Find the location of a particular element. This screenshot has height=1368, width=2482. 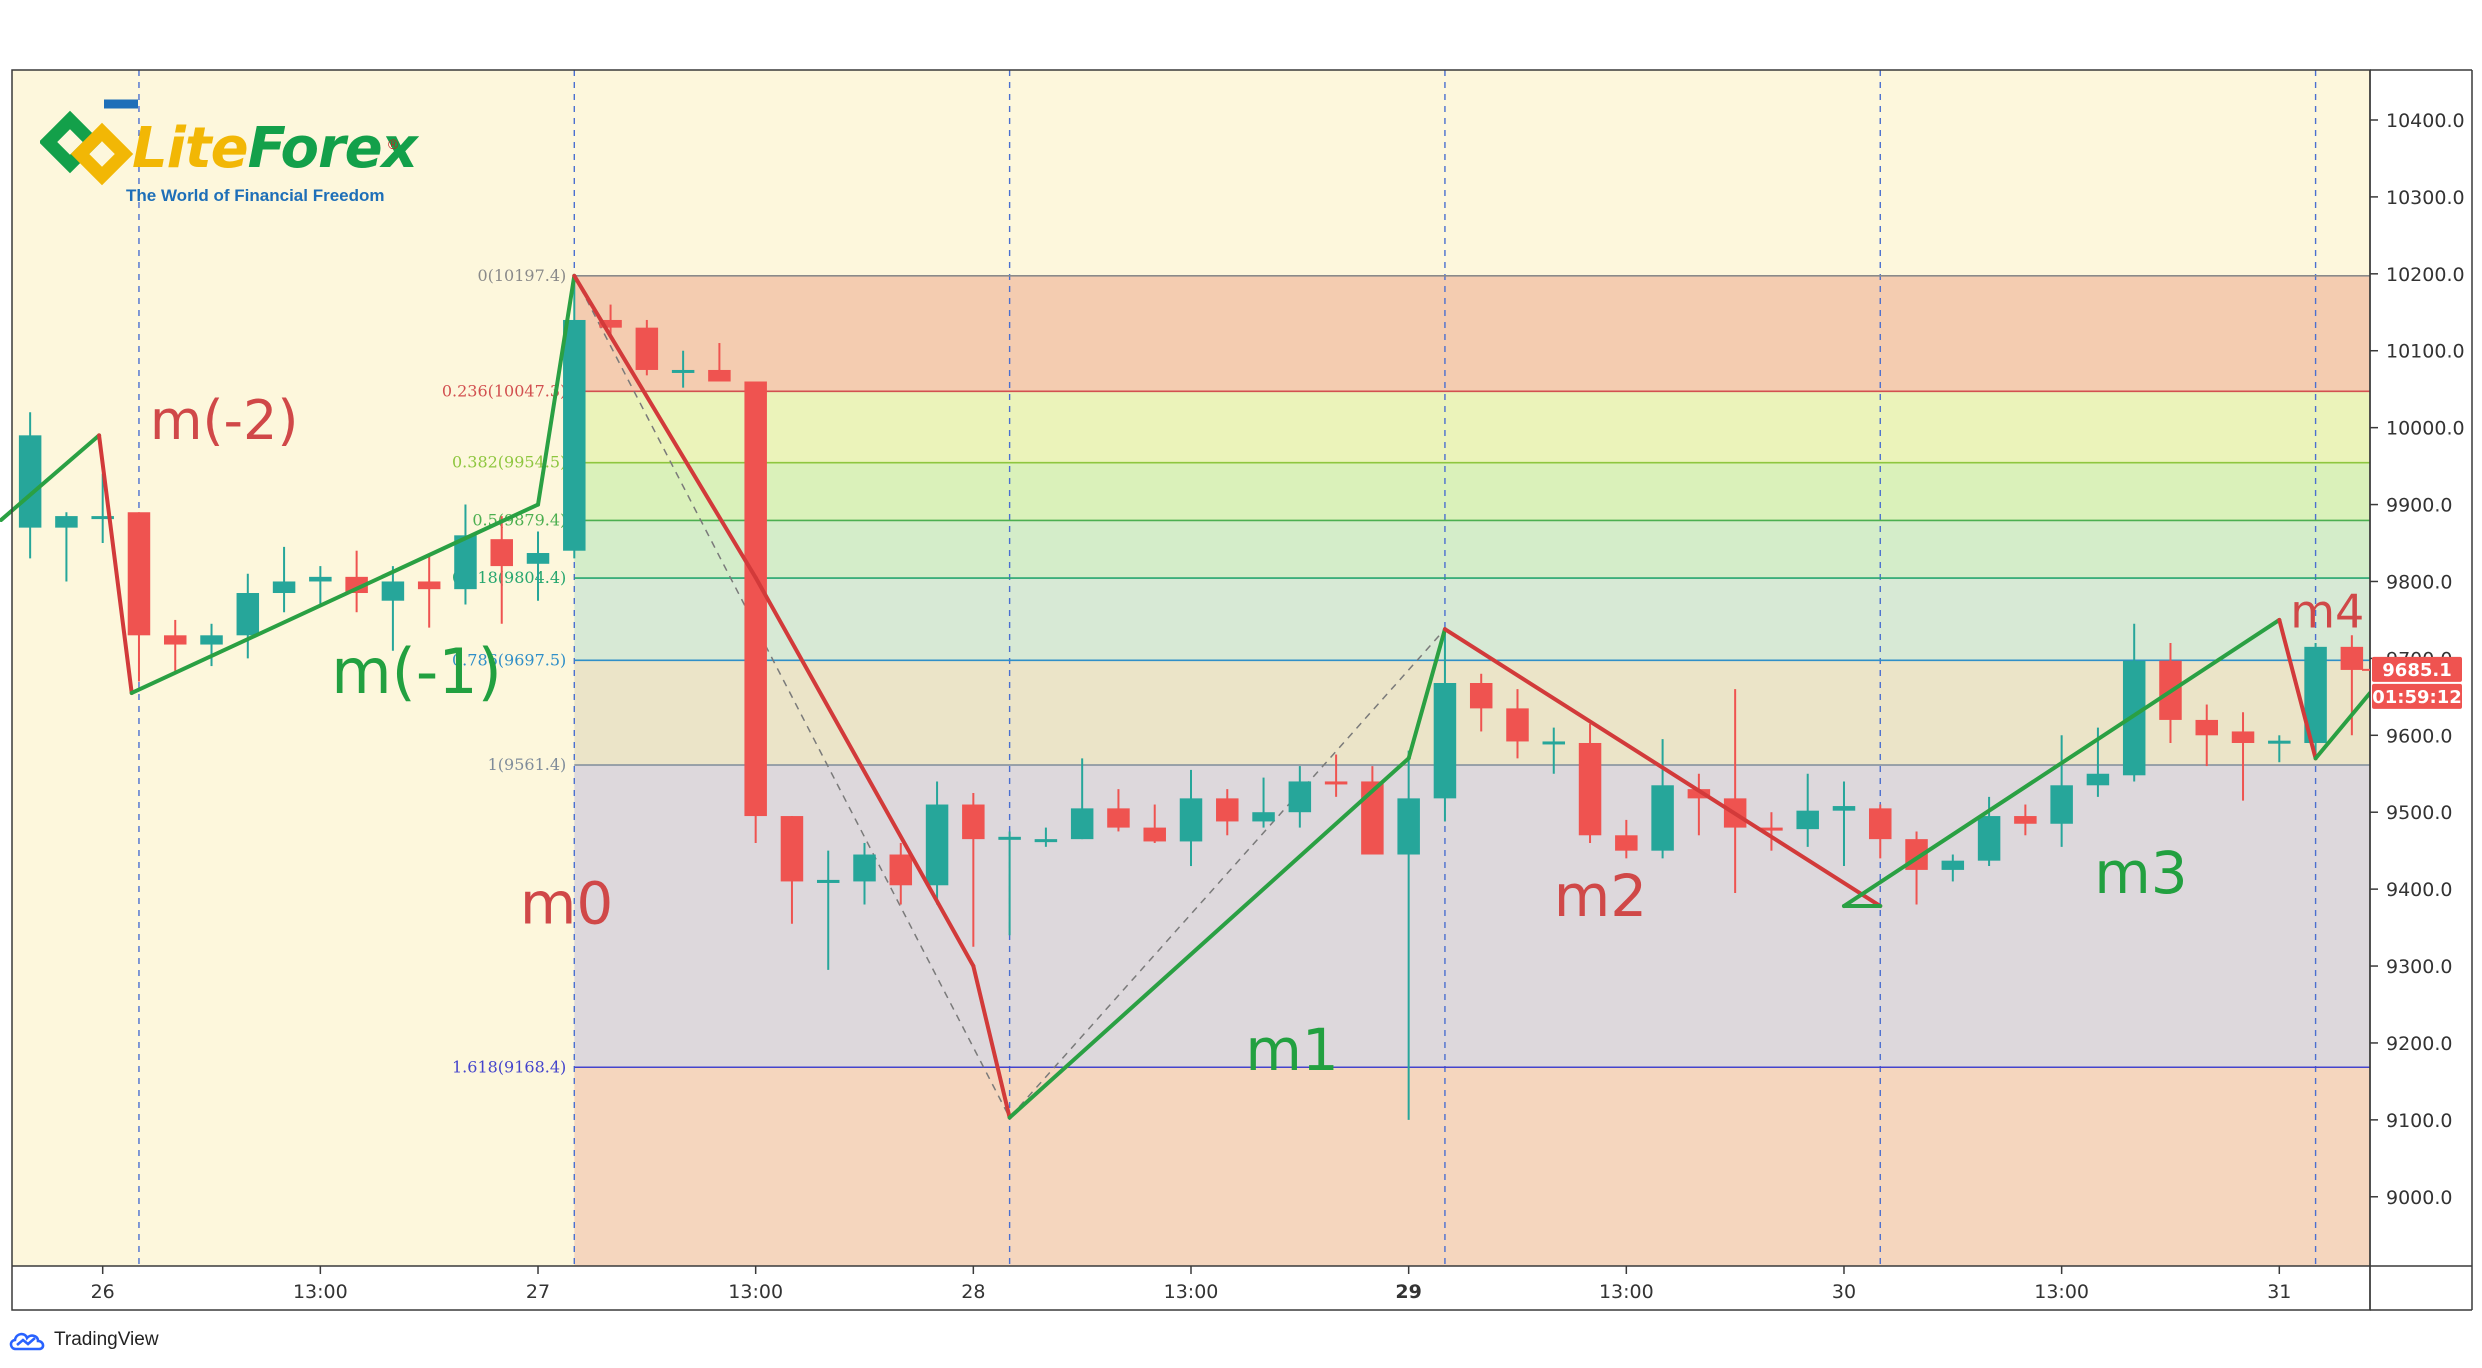

price-tick-label: 9300.0 is located at coordinates (2419, 967).